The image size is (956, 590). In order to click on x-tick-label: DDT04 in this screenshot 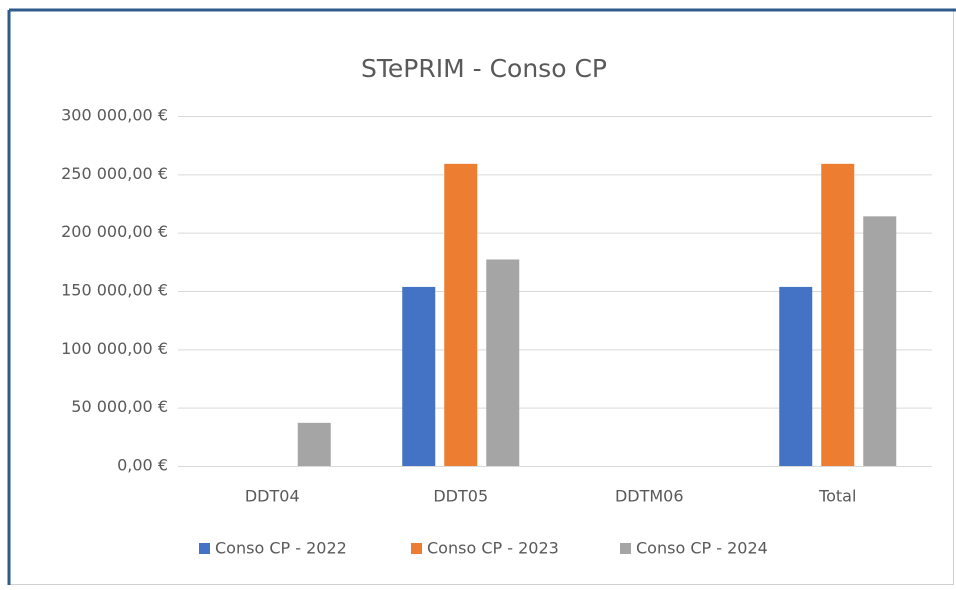, I will do `click(272, 496)`.